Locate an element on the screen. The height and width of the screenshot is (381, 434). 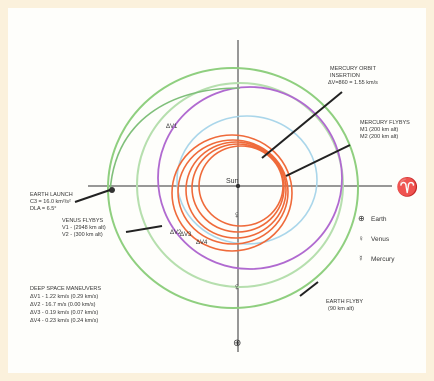
legend-venus-label: Venus is located at coordinates (380, 239).